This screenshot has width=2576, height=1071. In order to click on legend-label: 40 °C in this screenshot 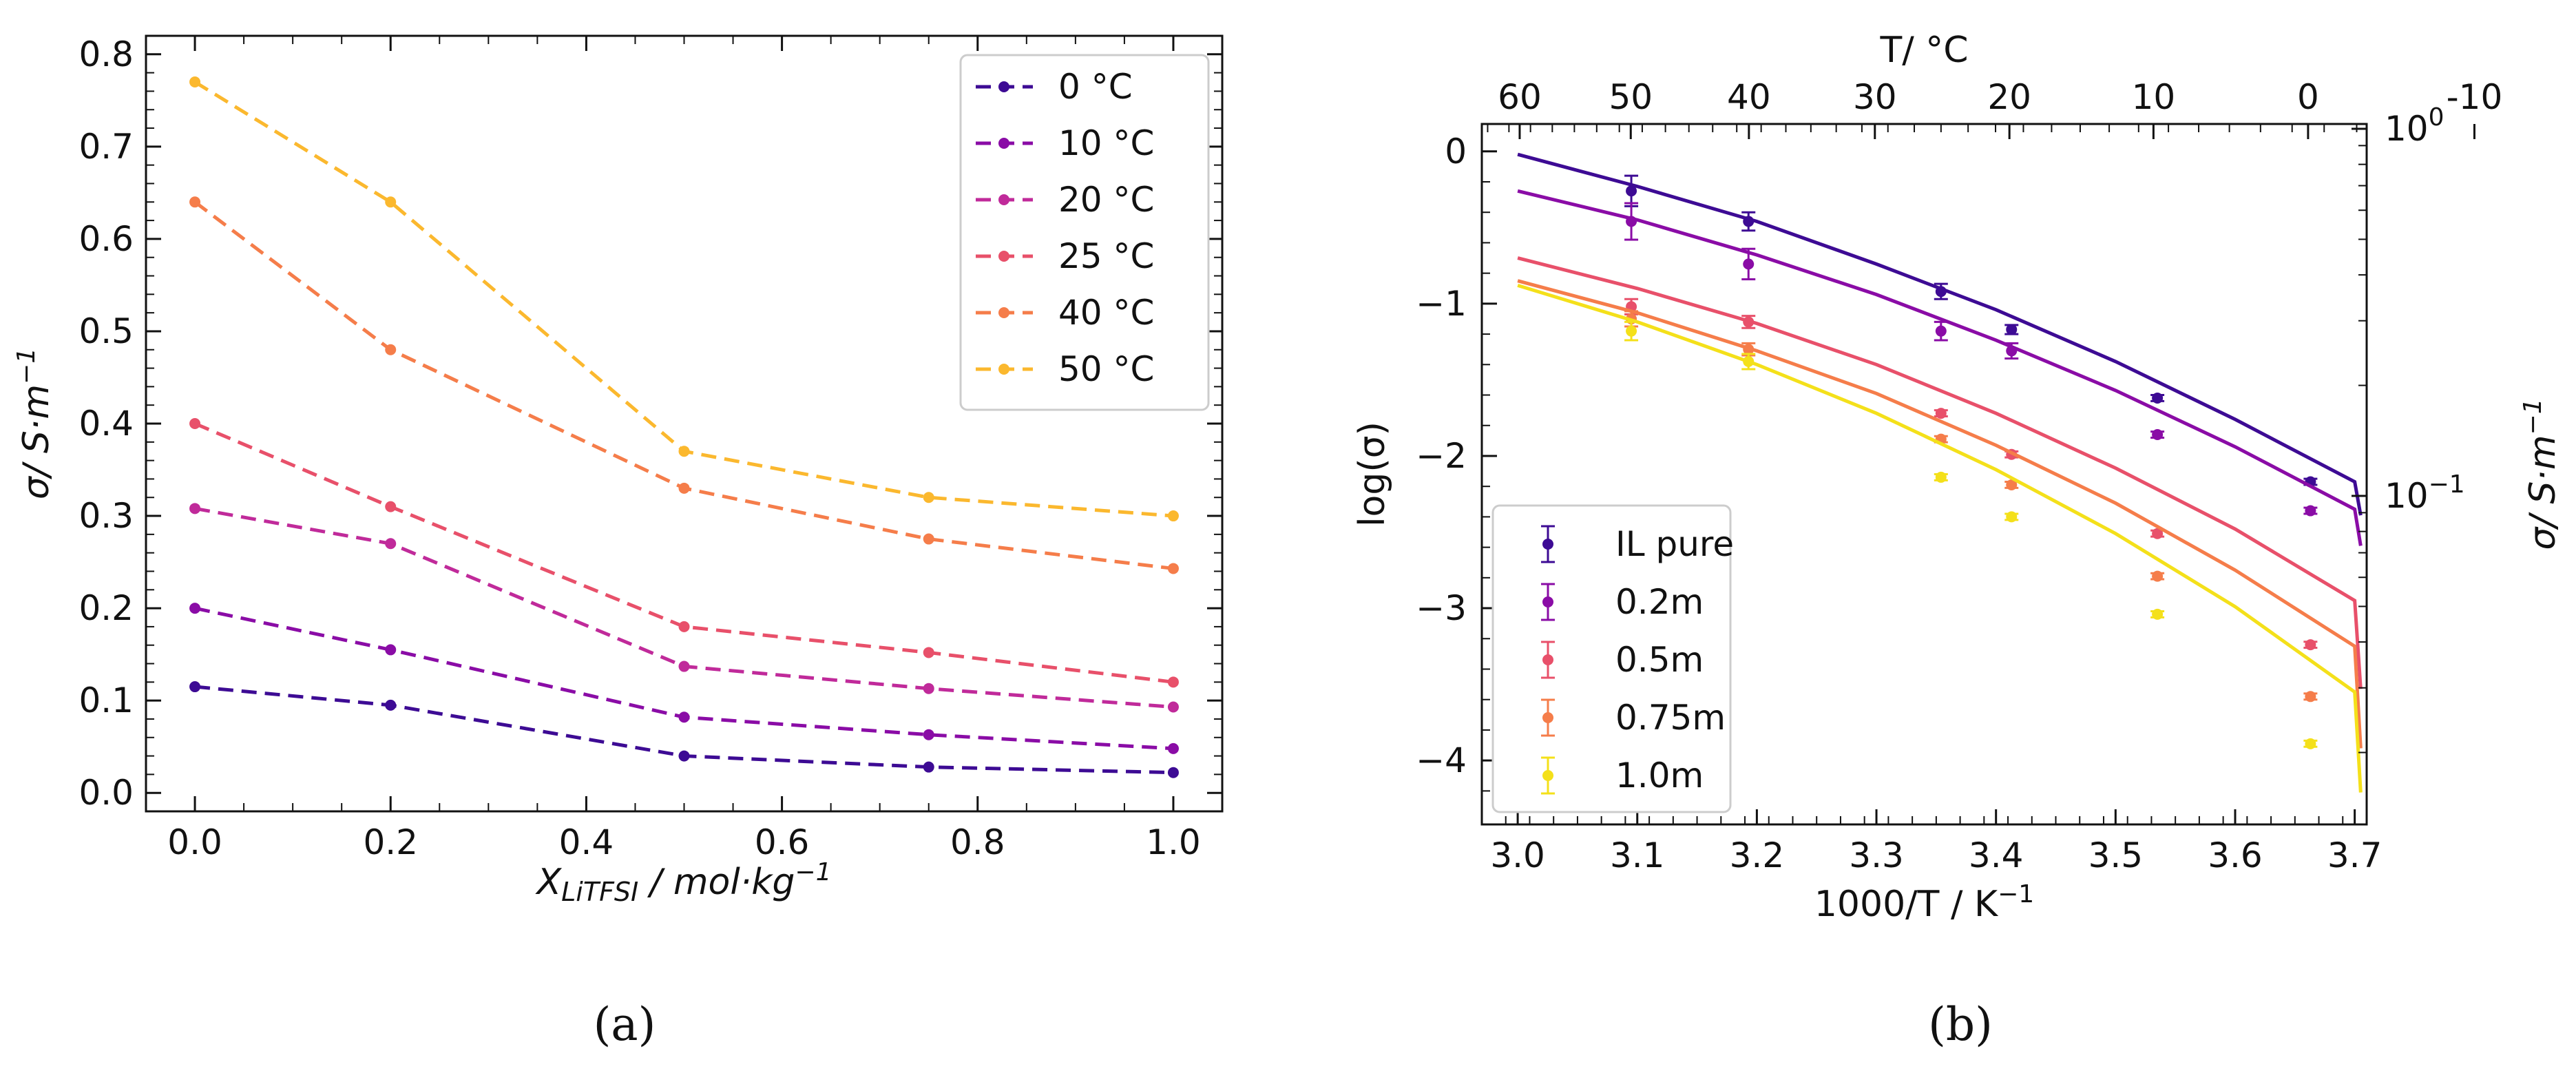, I will do `click(1106, 313)`.